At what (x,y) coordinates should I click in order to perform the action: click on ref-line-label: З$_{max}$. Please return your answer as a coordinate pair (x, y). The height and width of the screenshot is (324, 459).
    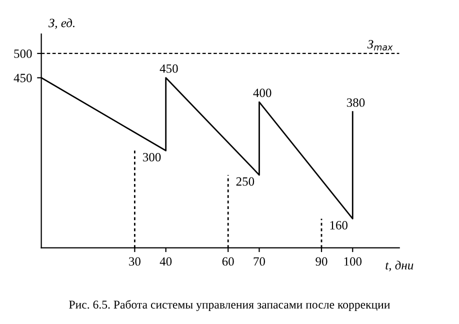
    Looking at the image, I should click on (380, 45).